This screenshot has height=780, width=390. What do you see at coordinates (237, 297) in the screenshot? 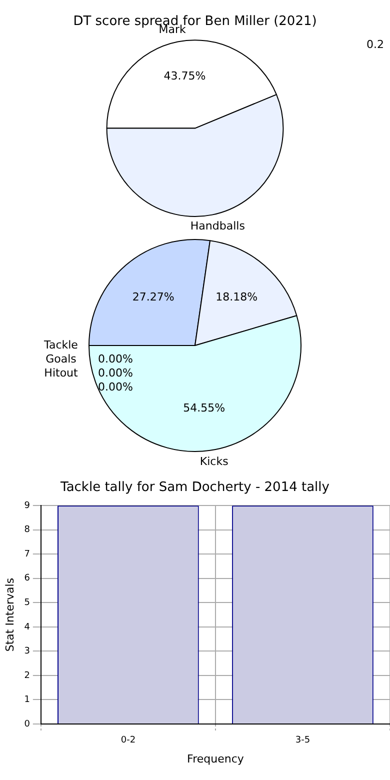
I see `data-label: 18.18%` at bounding box center [237, 297].